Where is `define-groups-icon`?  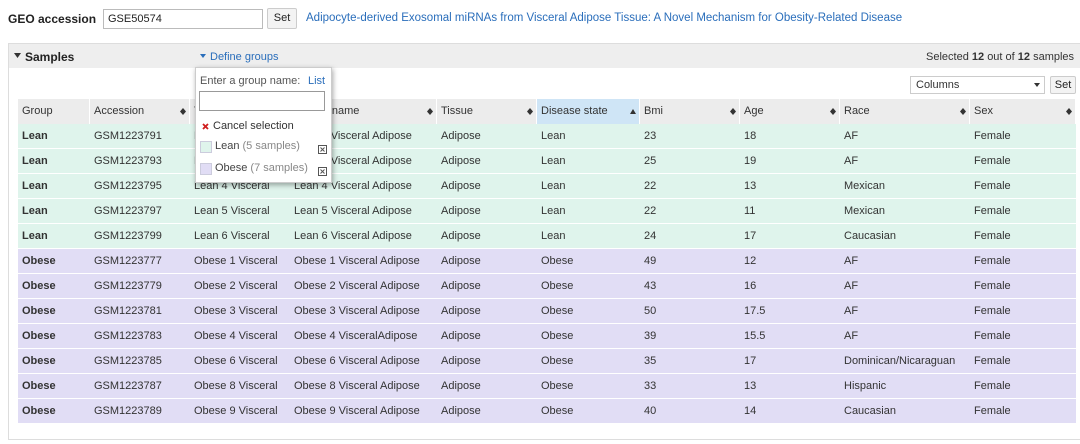 define-groups-icon is located at coordinates (203, 56).